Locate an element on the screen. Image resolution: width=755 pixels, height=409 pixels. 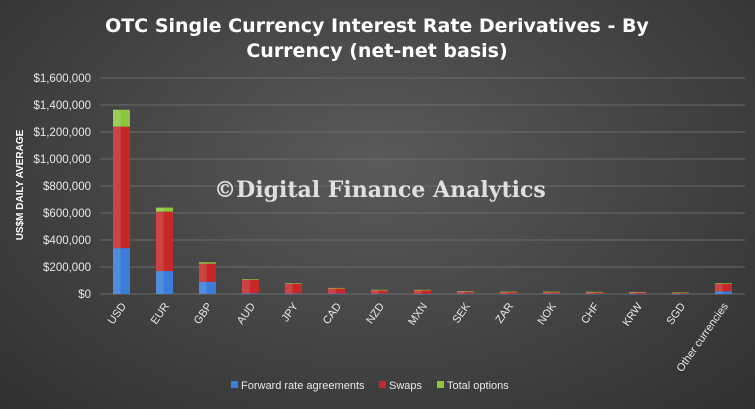
legend-swatch-swaps is located at coordinates (382, 384).